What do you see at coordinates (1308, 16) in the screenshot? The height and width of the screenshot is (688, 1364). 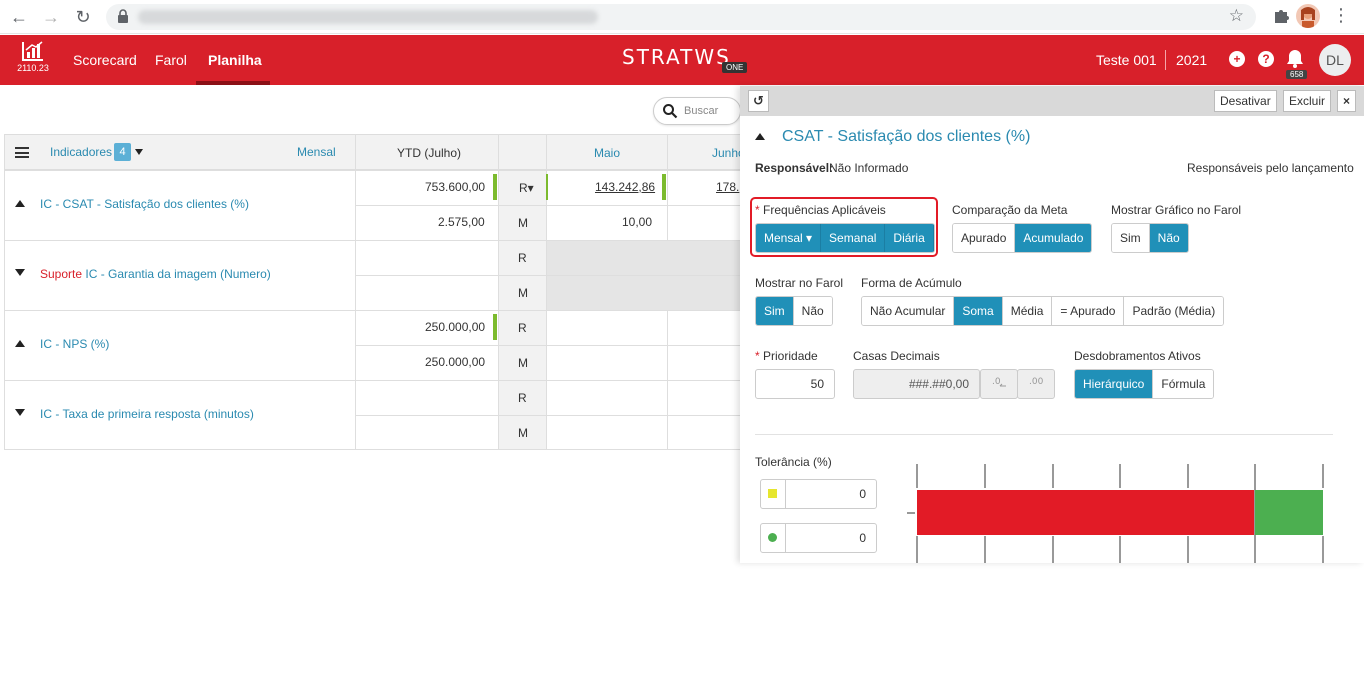 I see `browser-profile-avatar` at bounding box center [1308, 16].